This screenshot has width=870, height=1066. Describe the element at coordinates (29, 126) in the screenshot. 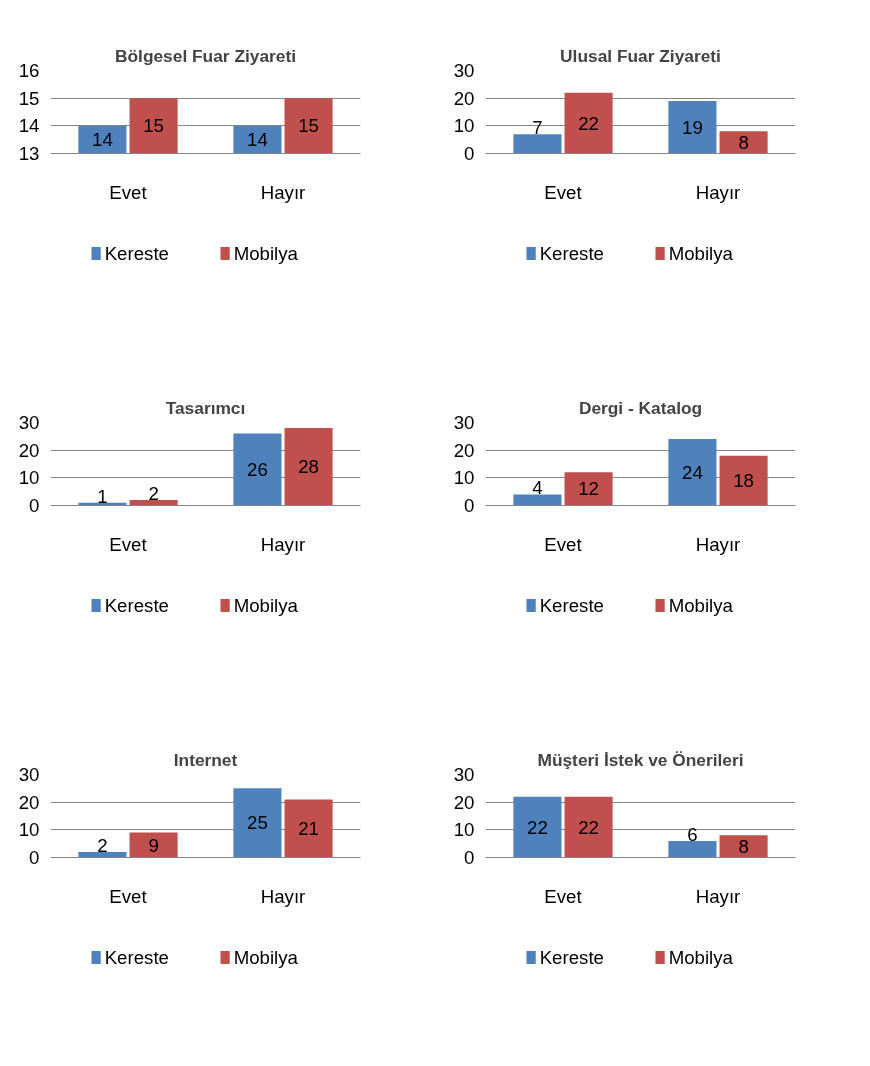

I see `y-tick-label: 14` at that location.